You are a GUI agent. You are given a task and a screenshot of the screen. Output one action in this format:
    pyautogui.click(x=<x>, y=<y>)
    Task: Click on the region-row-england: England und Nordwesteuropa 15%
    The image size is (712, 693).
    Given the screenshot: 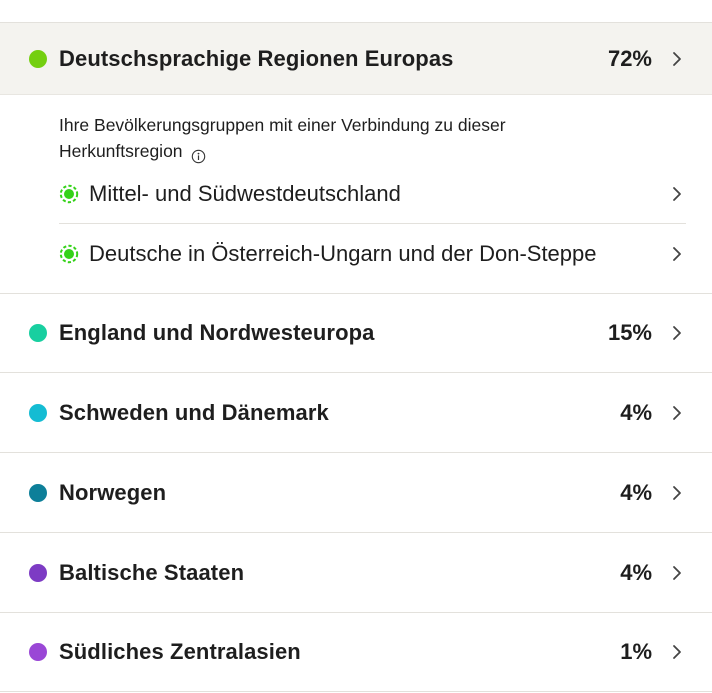 What is the action you would take?
    pyautogui.click(x=356, y=333)
    